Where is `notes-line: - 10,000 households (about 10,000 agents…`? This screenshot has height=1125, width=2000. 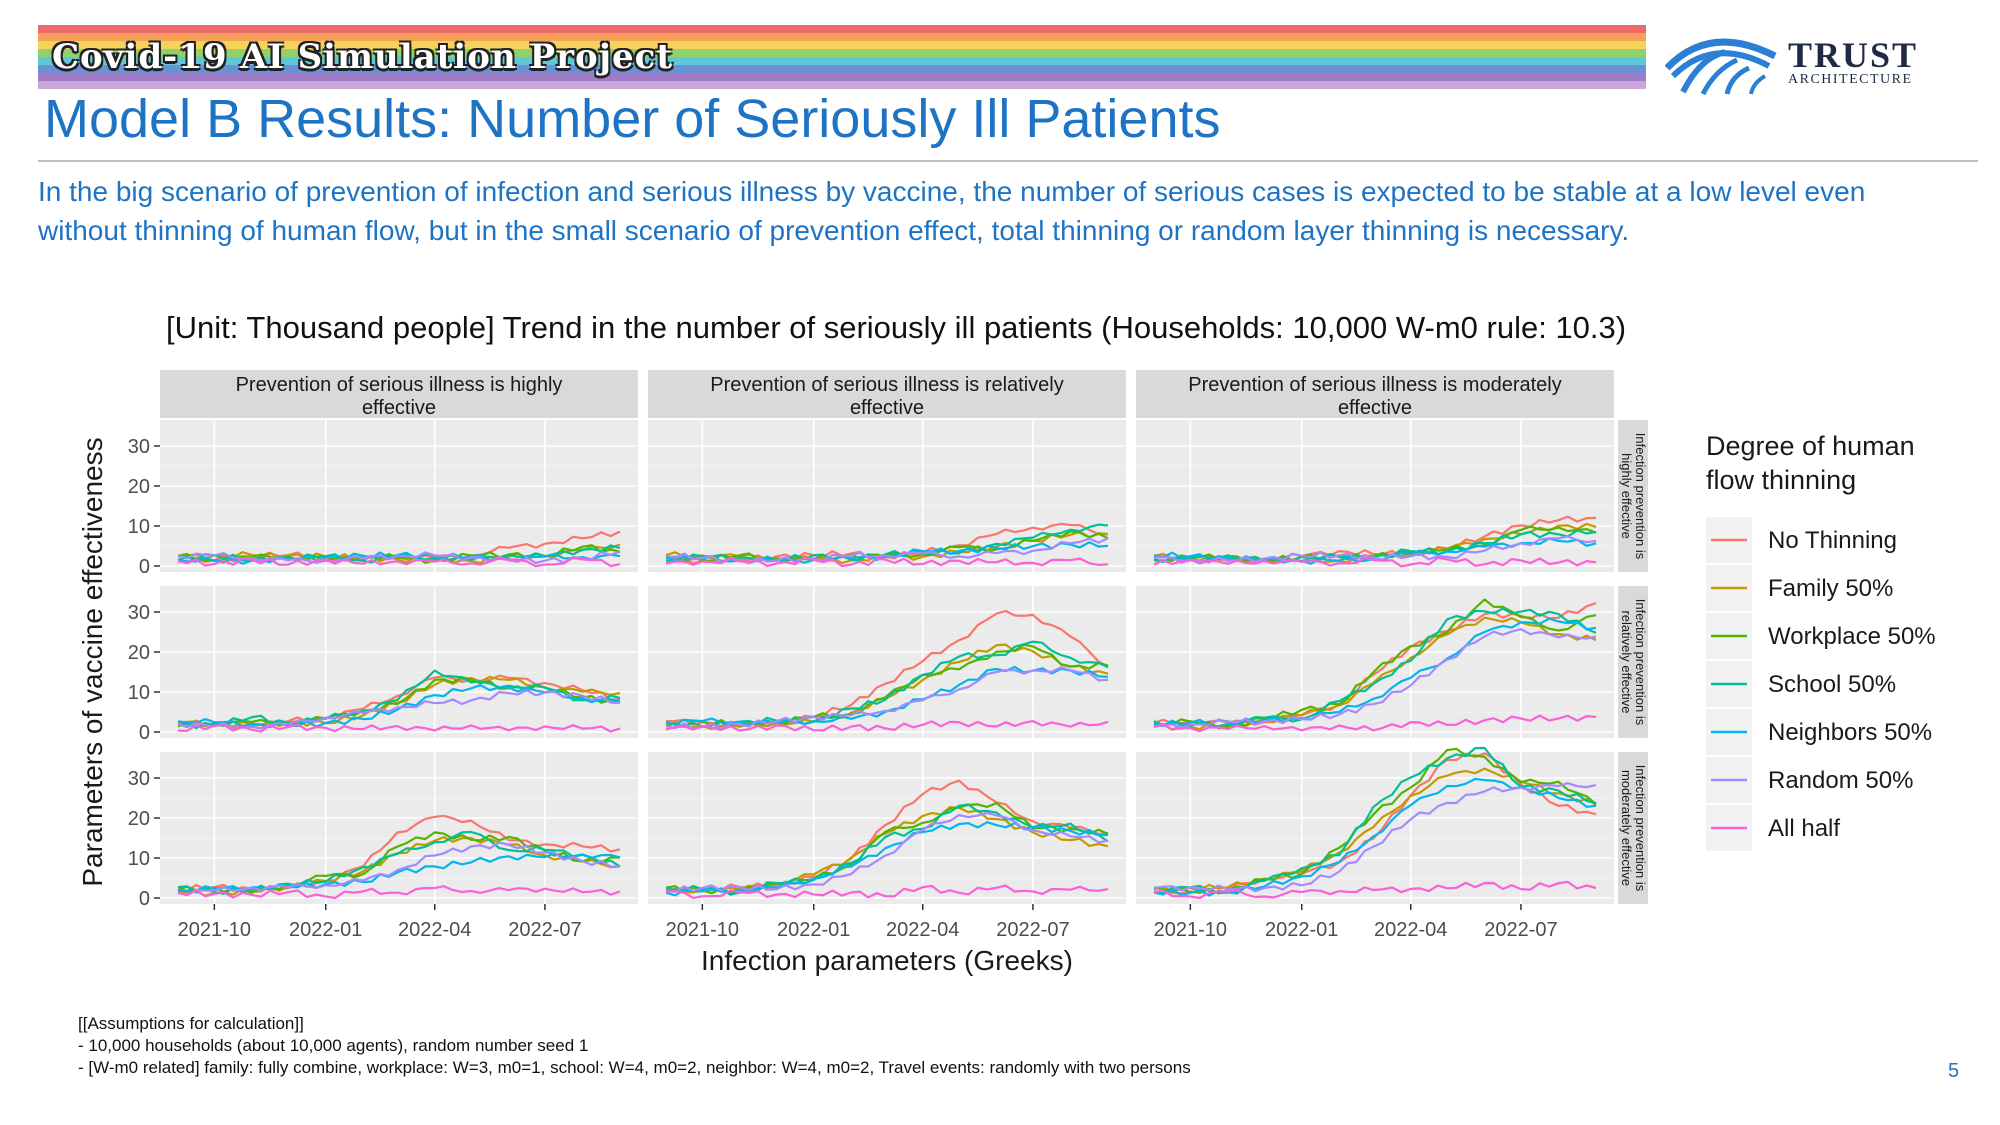 notes-line: - 10,000 households (about 10,000 agents… is located at coordinates (333, 1045).